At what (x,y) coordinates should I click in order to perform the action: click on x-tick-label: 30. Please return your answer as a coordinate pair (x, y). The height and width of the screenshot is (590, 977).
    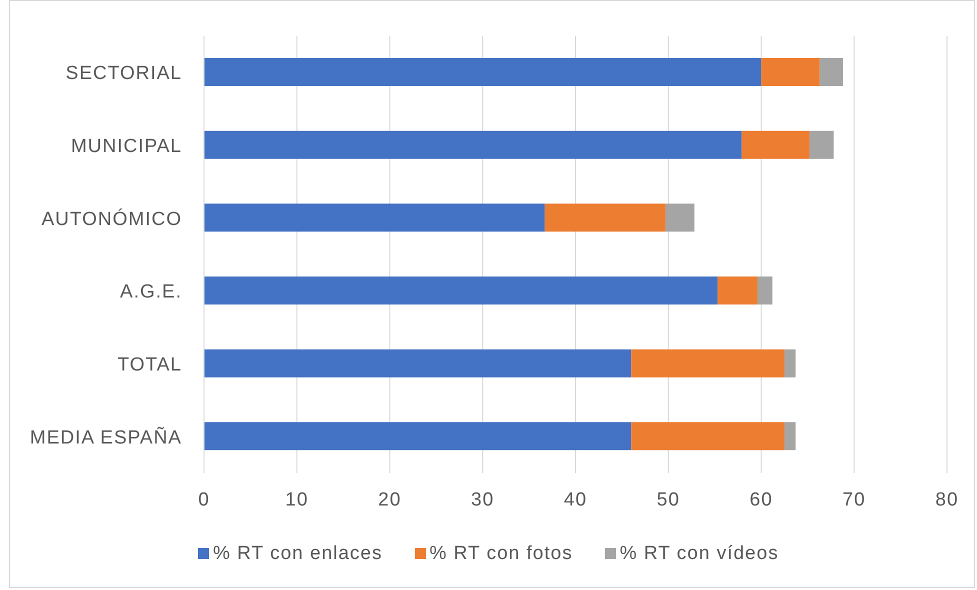
    Looking at the image, I should click on (482, 499).